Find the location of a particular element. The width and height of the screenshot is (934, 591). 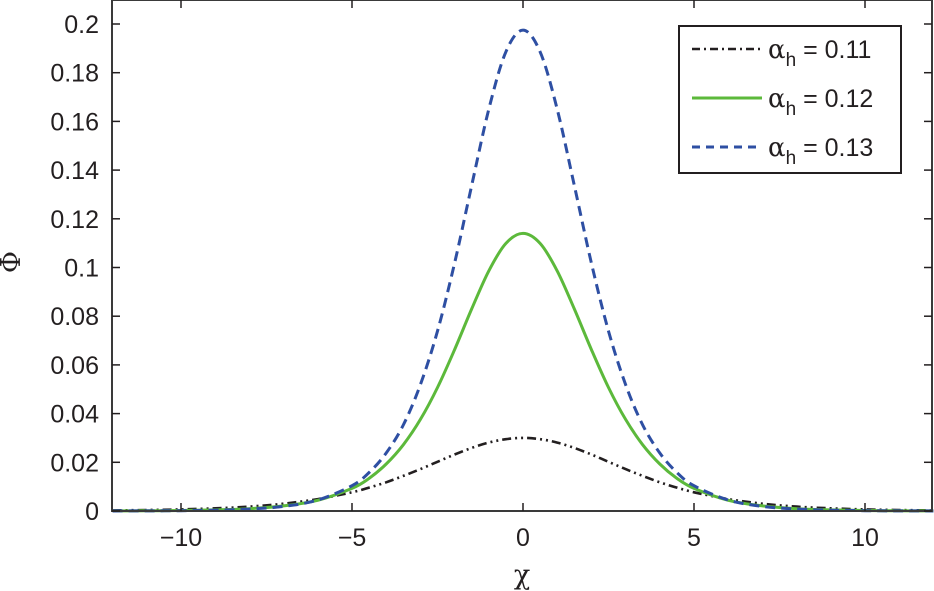

x-tick-label: 5 is located at coordinates (694, 538).